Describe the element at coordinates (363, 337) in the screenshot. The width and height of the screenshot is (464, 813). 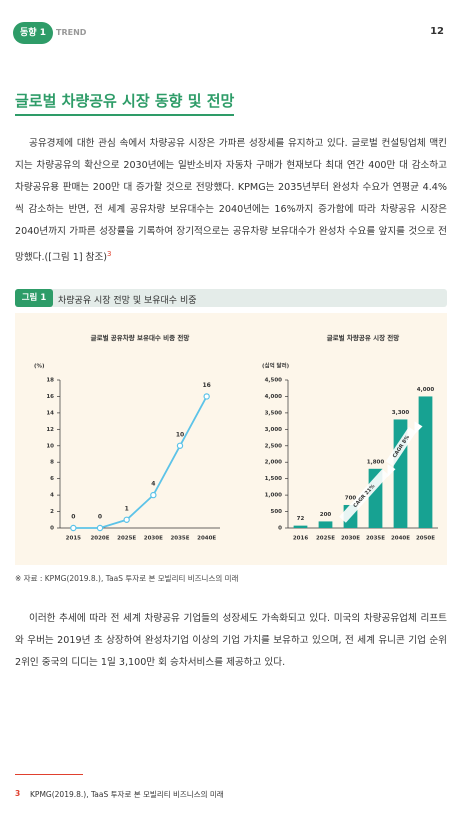
I see `chart-title: 글로벌 차량공유 시장 전망` at that location.